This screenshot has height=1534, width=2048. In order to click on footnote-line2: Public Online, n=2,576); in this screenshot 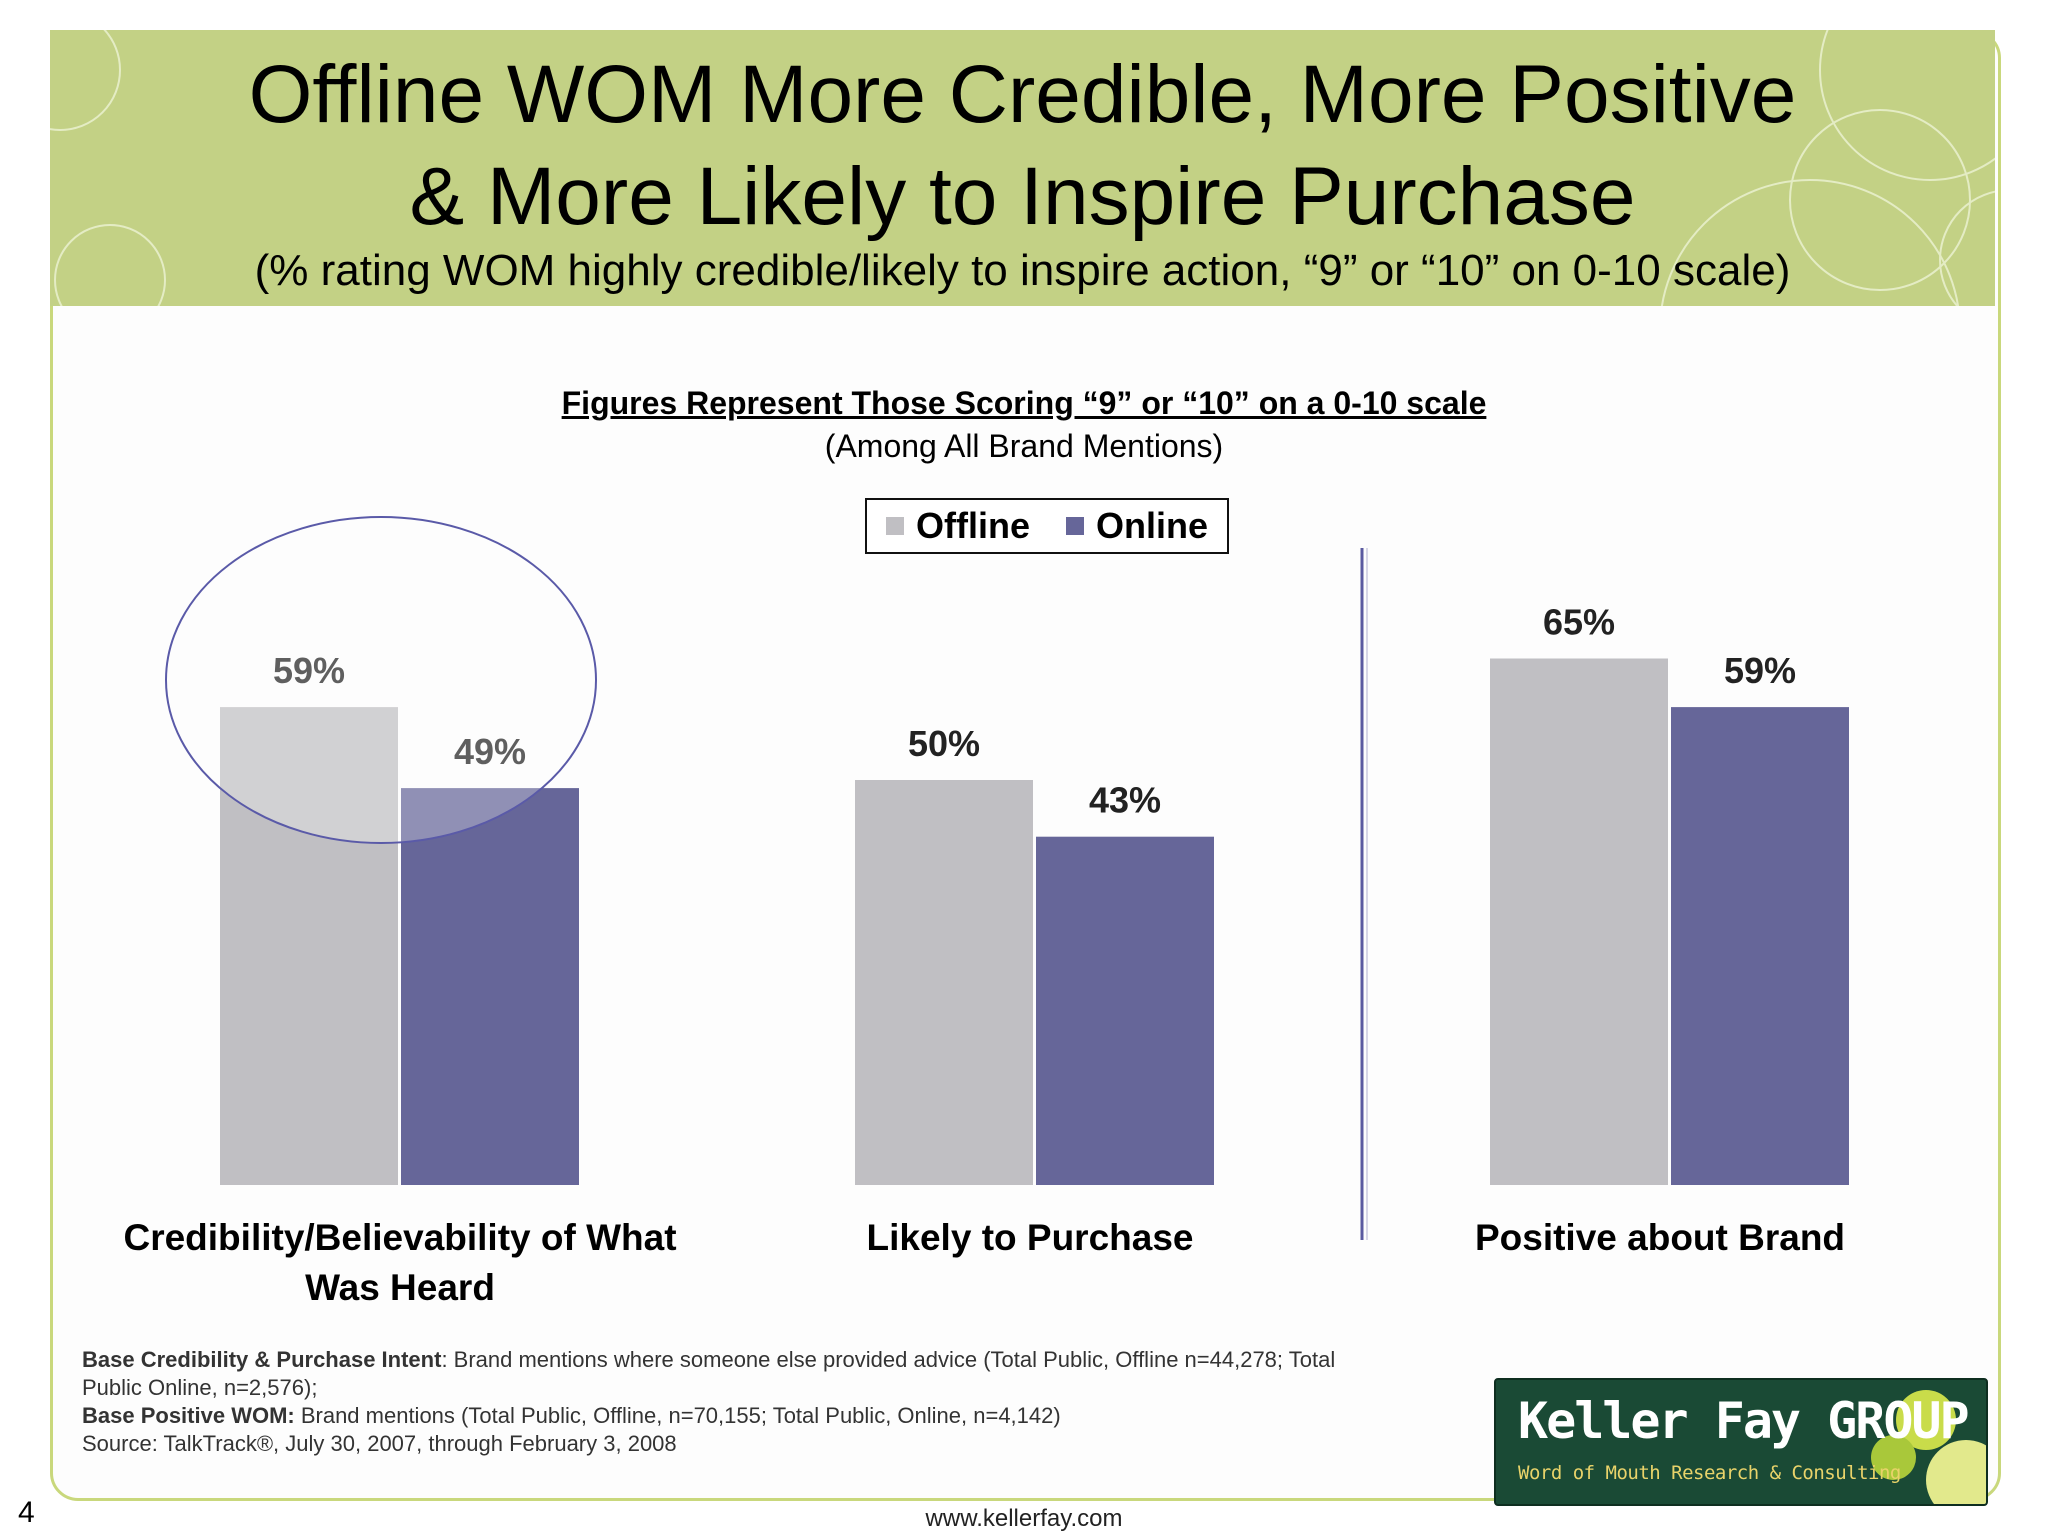, I will do `click(200, 1387)`.